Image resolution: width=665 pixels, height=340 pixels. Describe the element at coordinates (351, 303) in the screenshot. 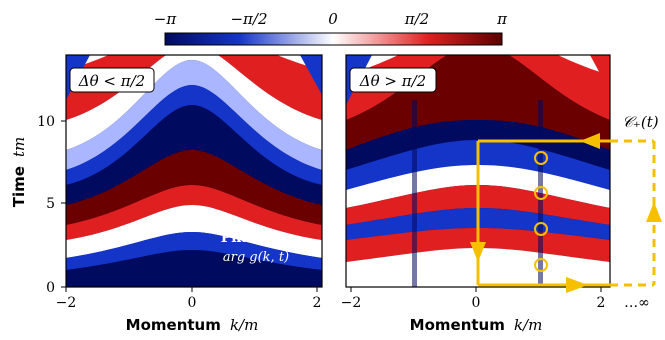

I see `right-x-tick-0: −2` at that location.